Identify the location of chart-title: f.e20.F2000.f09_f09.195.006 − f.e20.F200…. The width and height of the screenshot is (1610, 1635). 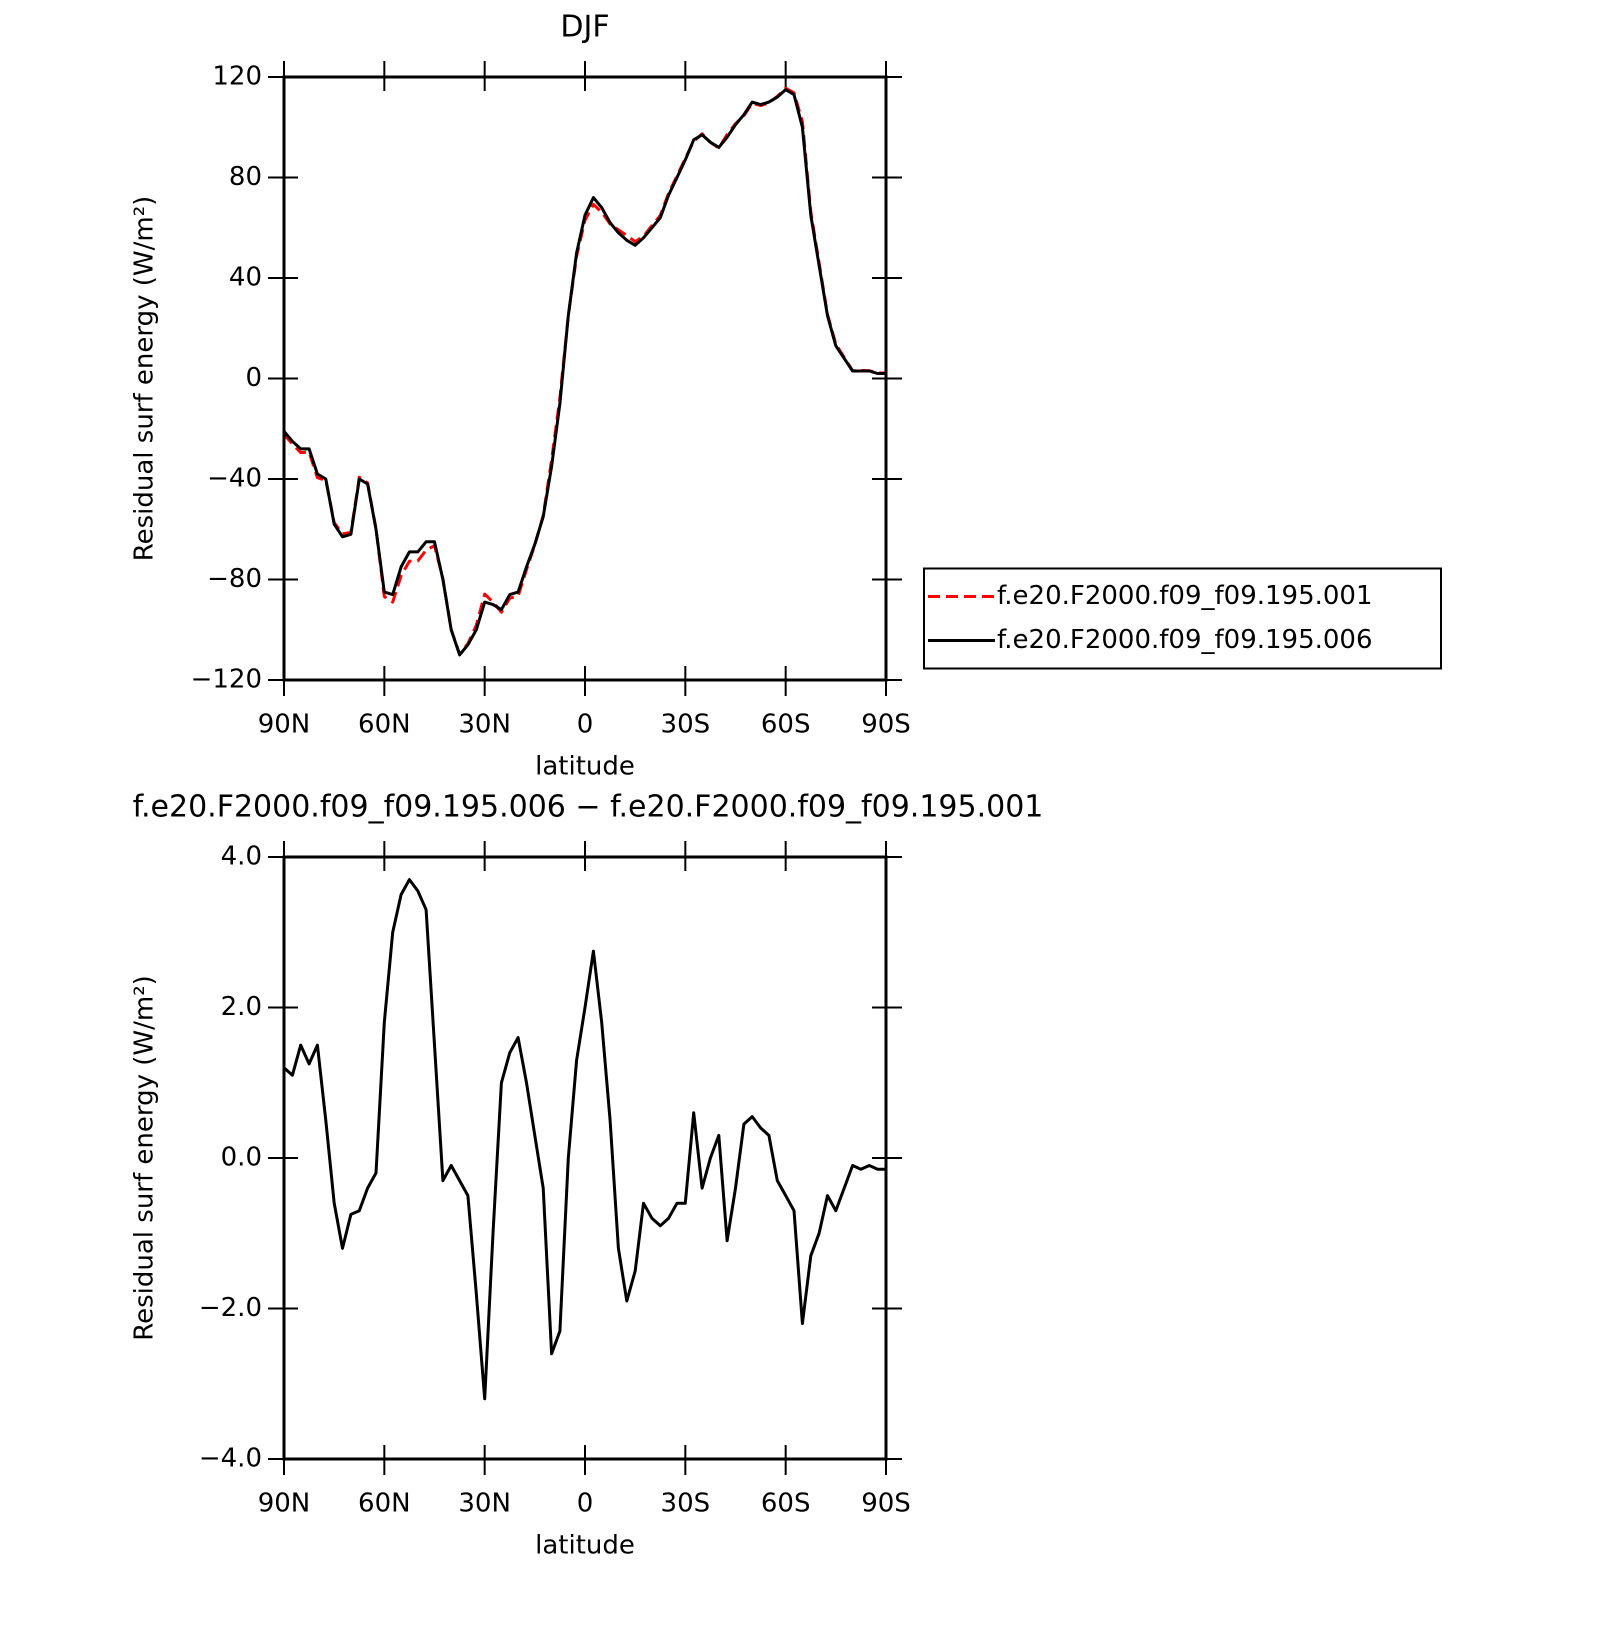
(588, 807).